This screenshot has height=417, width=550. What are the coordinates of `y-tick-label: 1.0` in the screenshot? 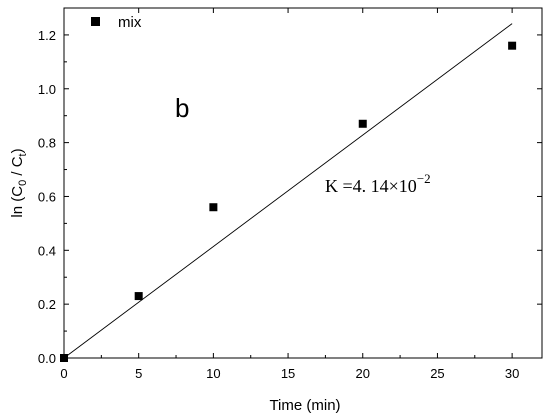 It's located at (47, 89).